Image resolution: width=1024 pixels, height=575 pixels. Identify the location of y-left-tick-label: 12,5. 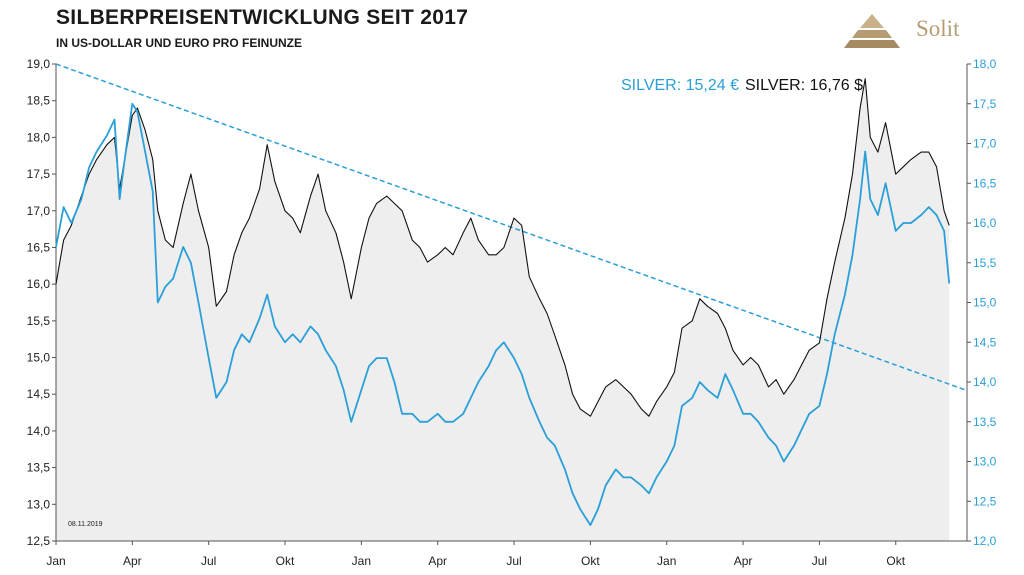
(39, 541).